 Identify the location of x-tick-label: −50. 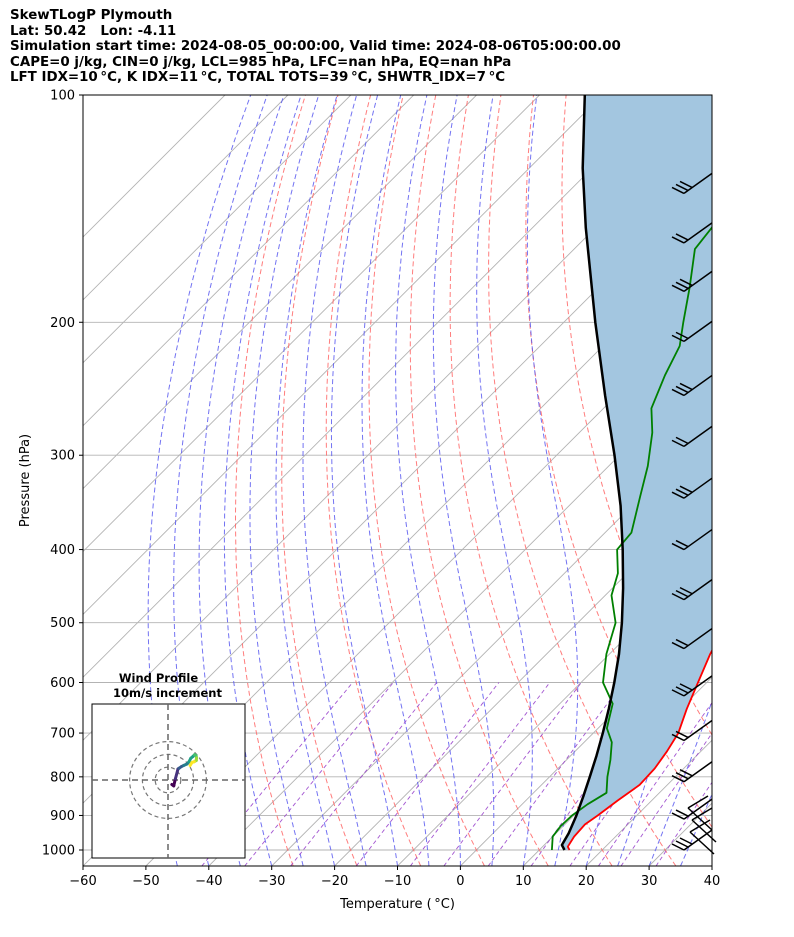
(145, 881).